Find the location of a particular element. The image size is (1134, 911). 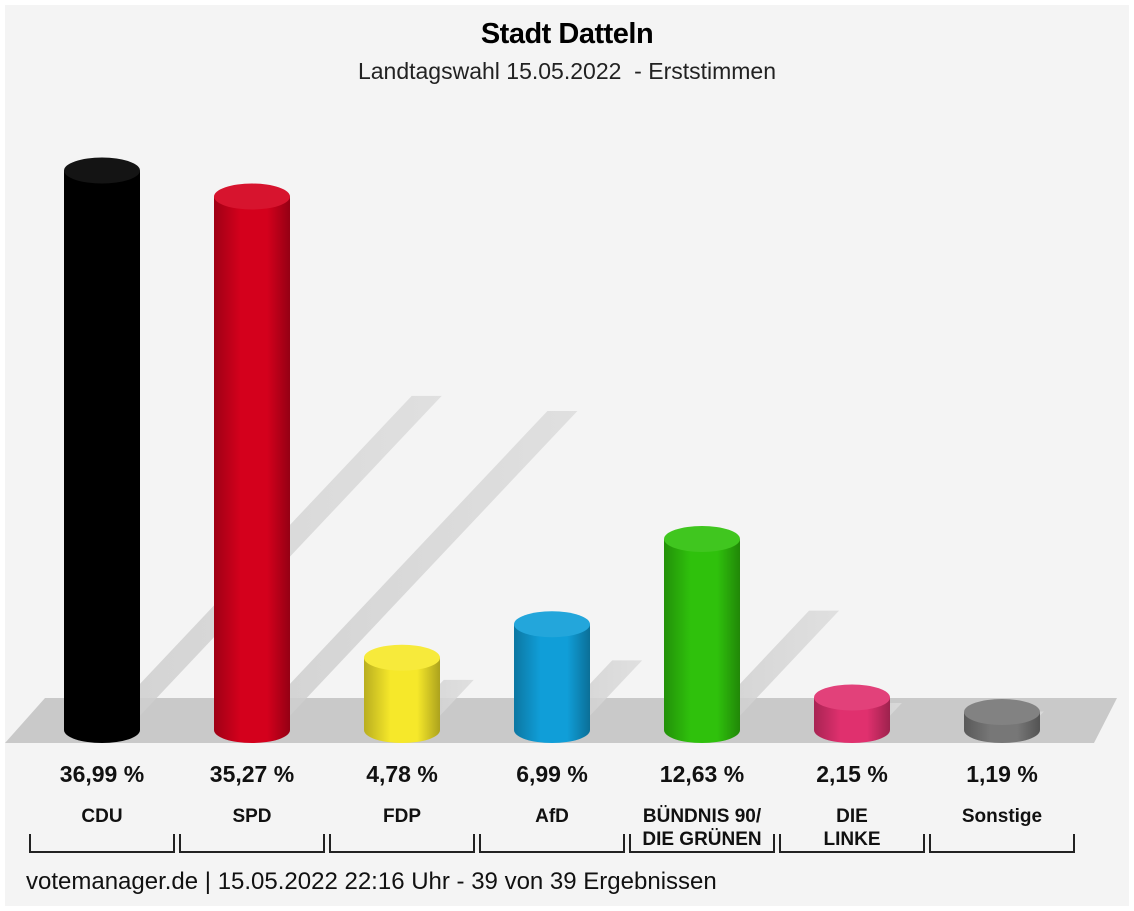

category-label: FDP is located at coordinates (402, 816).